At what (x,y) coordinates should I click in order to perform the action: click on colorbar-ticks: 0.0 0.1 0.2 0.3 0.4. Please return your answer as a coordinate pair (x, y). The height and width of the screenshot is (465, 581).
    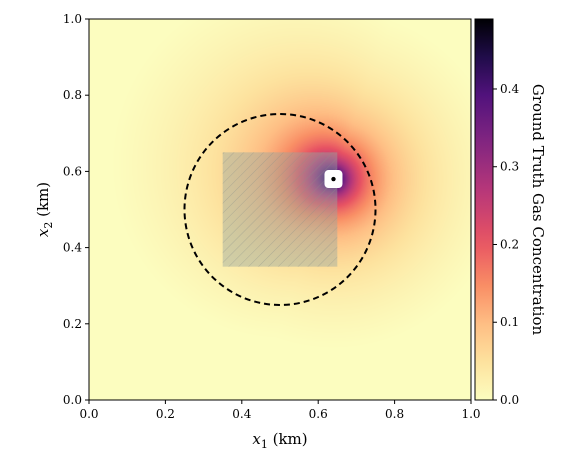
    Looking at the image, I should click on (506, 244).